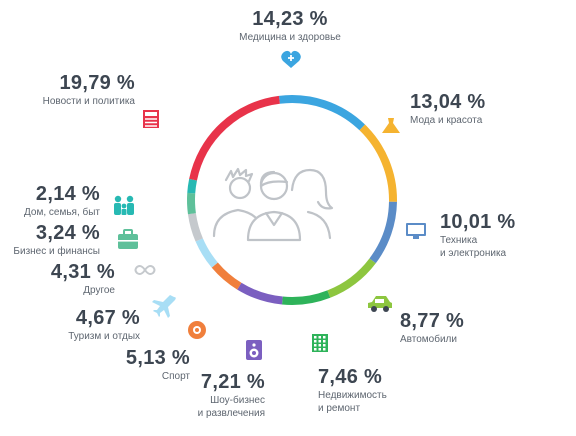 This screenshot has width=576, height=436. Describe the element at coordinates (231, 413) in the screenshot. I see `slice-category-name-line2: и развлечения` at that location.